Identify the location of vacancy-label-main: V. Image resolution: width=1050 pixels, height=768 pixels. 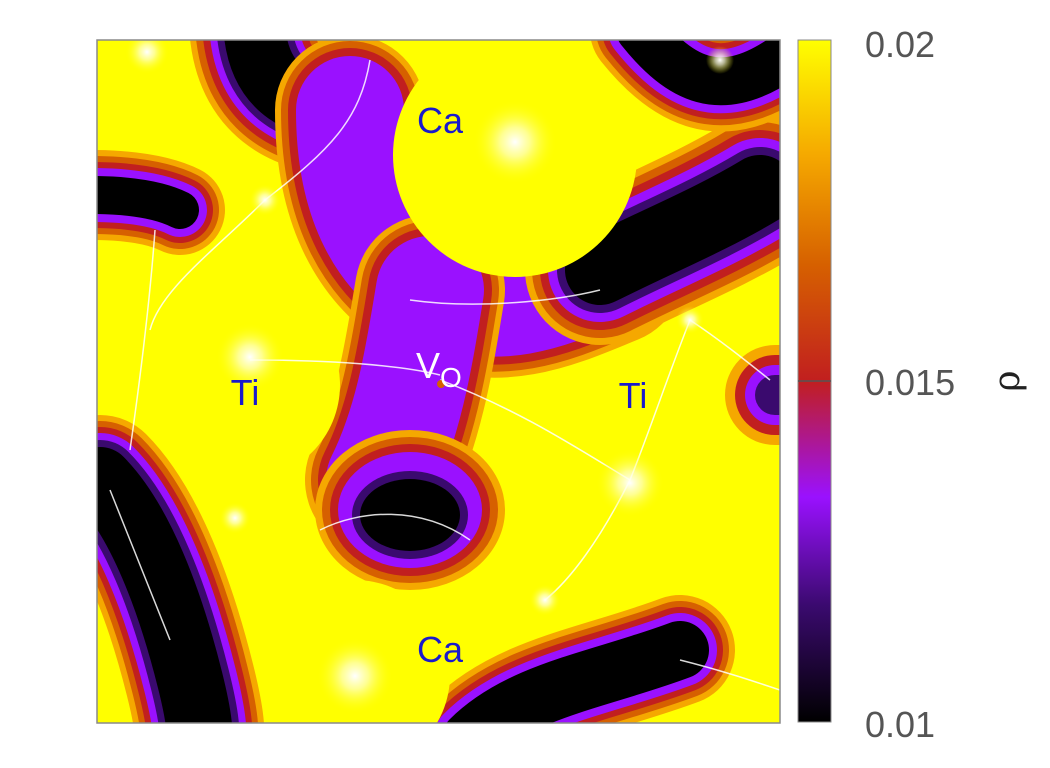
(428, 365).